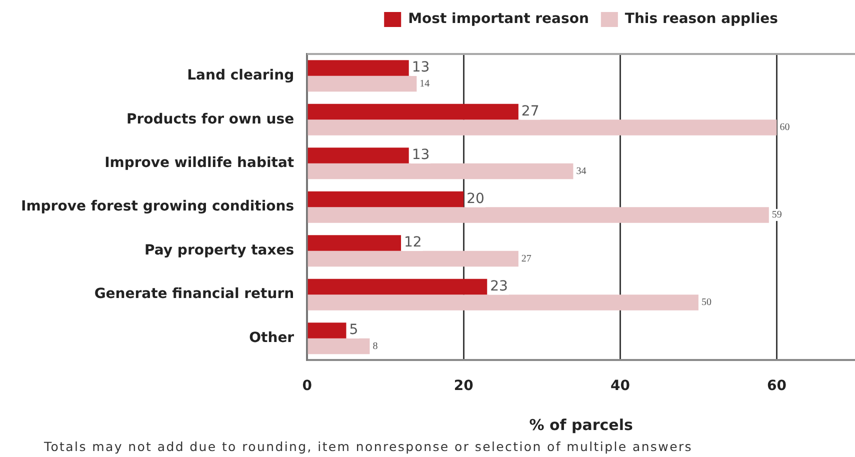 The height and width of the screenshot is (457, 855). What do you see at coordinates (499, 286) in the screenshot?
I see `data-label: 23` at bounding box center [499, 286].